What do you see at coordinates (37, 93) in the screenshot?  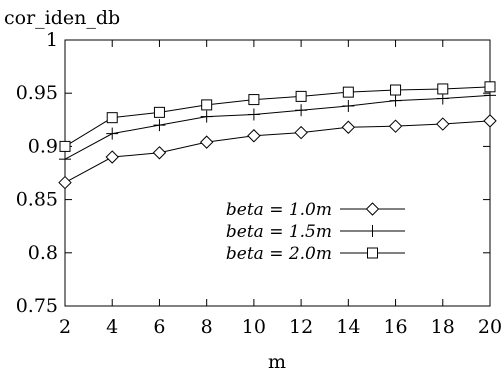 I see `y-tick-label: 0.95` at bounding box center [37, 93].